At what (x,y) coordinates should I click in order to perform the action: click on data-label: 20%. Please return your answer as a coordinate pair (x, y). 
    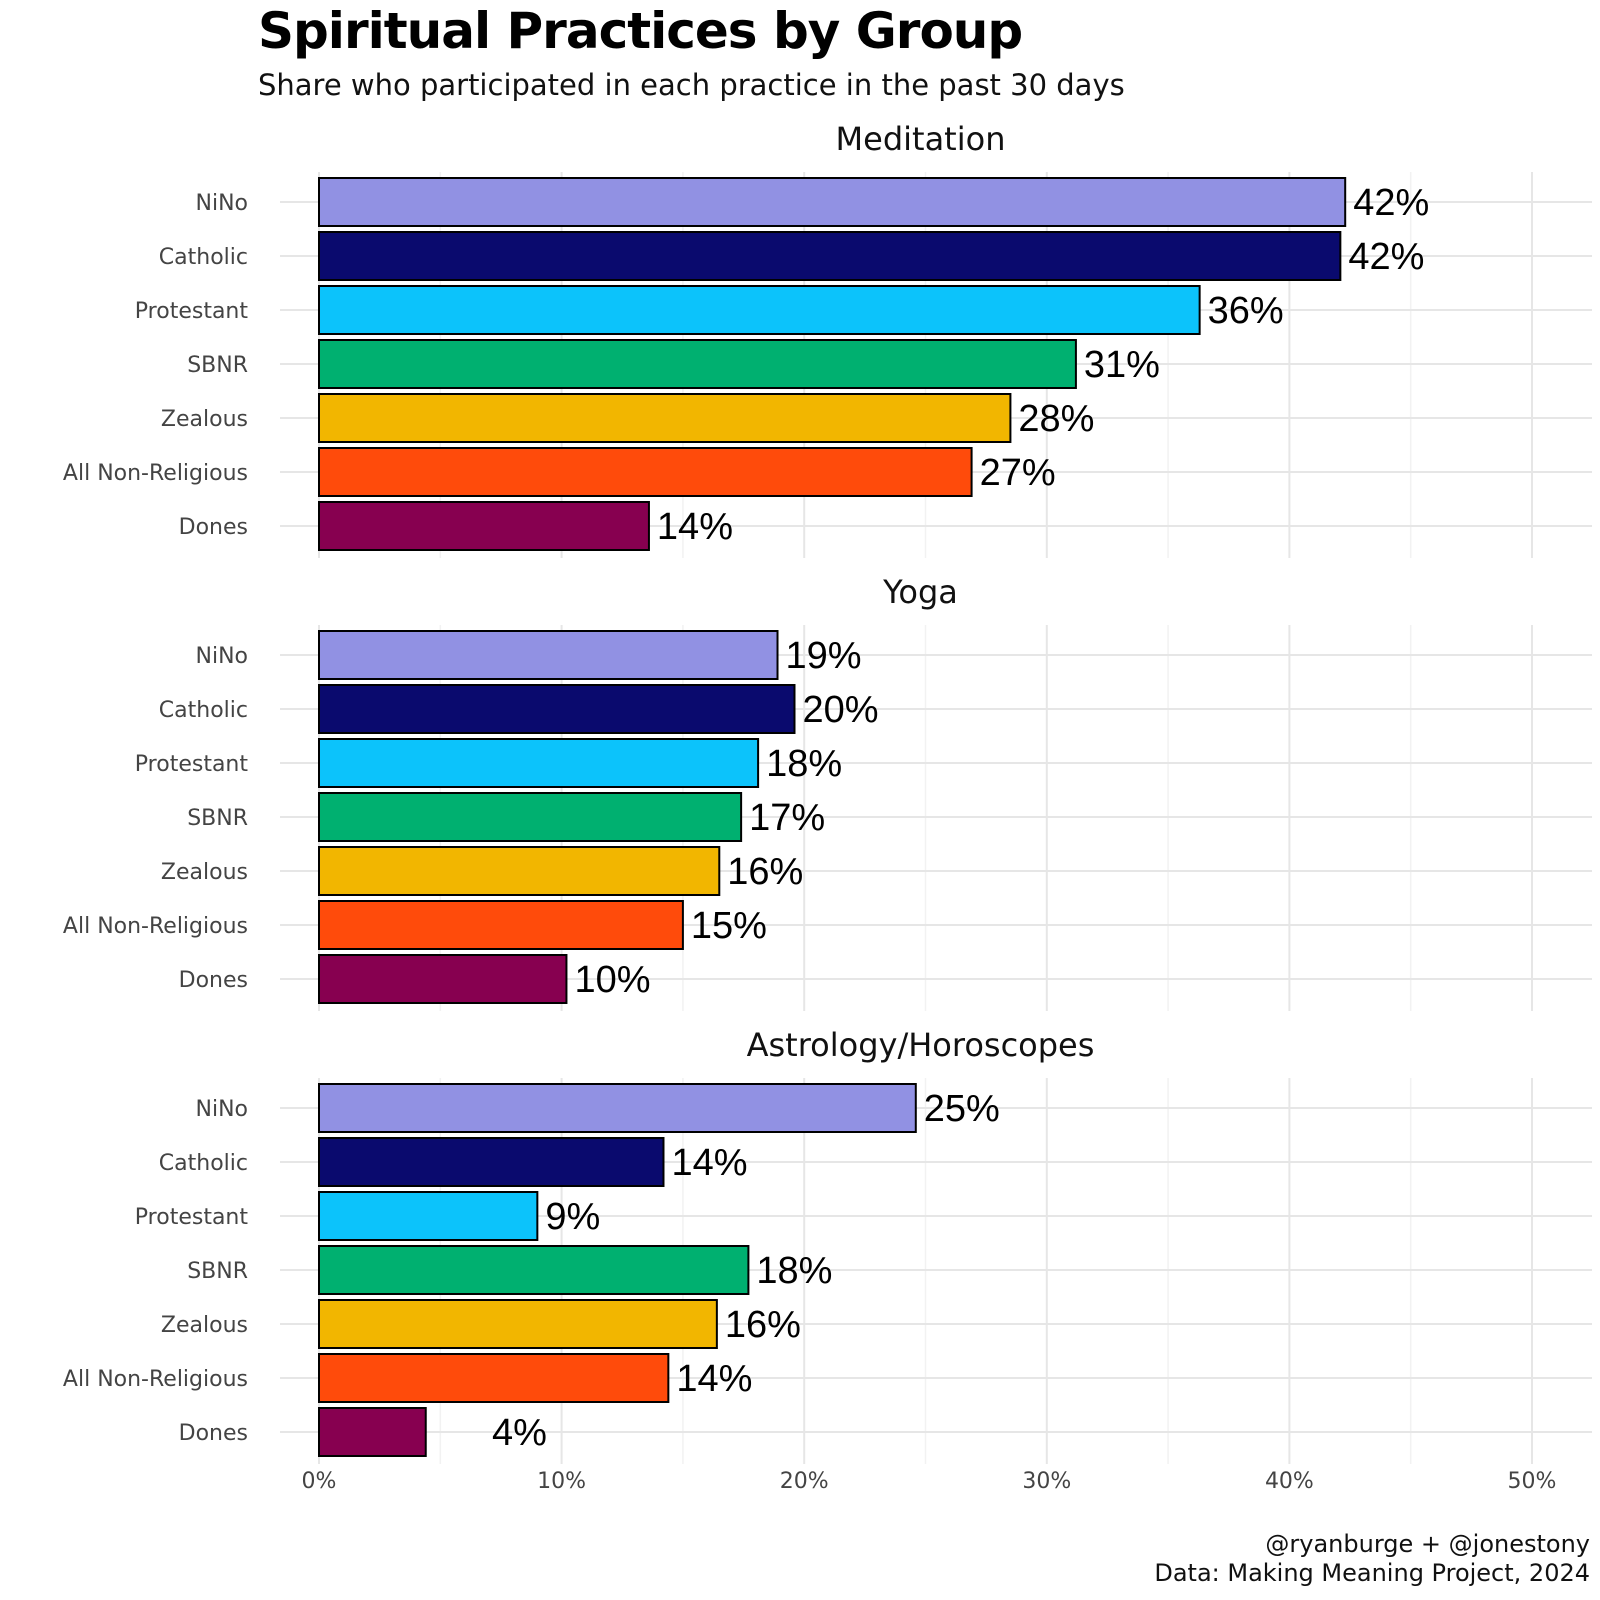
    Looking at the image, I should click on (840, 710).